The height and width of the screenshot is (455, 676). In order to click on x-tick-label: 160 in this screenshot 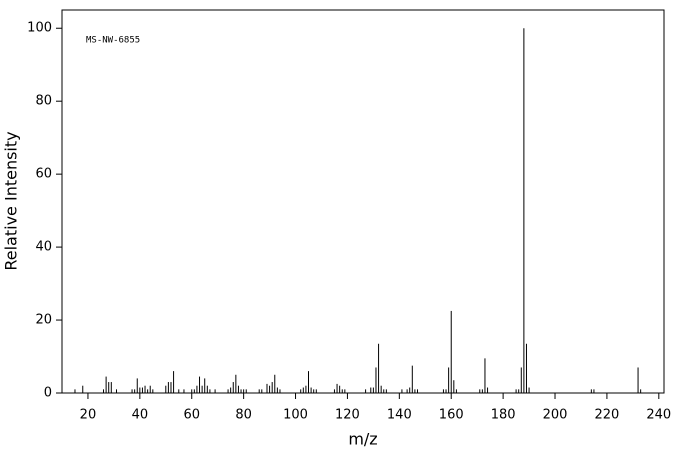, I will do `click(451, 415)`.